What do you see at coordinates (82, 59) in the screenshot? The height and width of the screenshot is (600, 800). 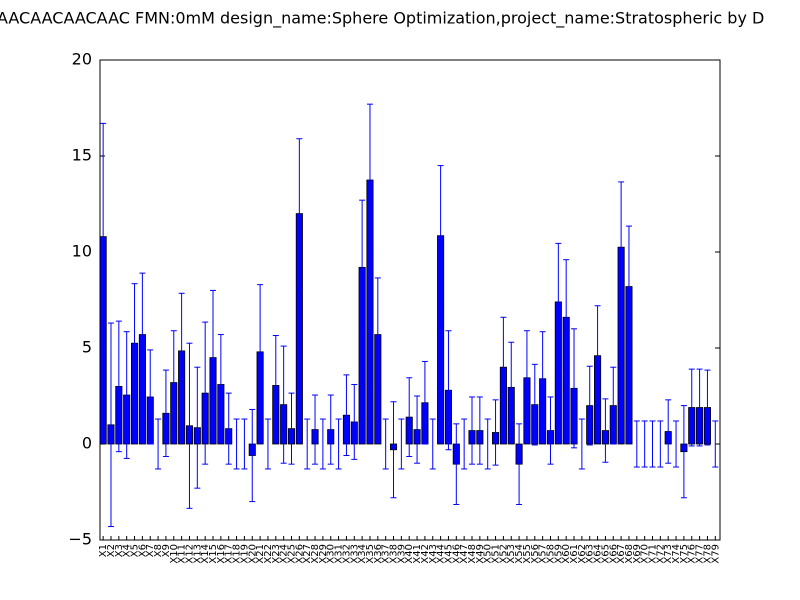 I see `y-tick-label: 20` at bounding box center [82, 59].